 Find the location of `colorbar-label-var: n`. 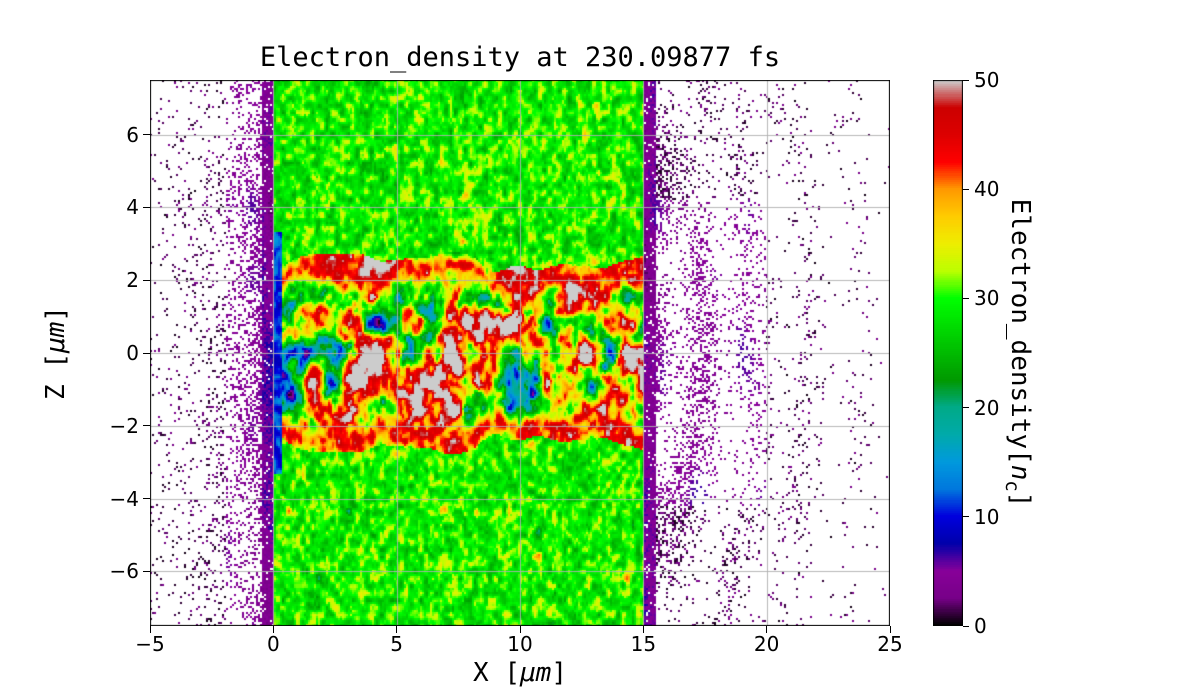

colorbar-label-var: n is located at coordinates (1020, 472).